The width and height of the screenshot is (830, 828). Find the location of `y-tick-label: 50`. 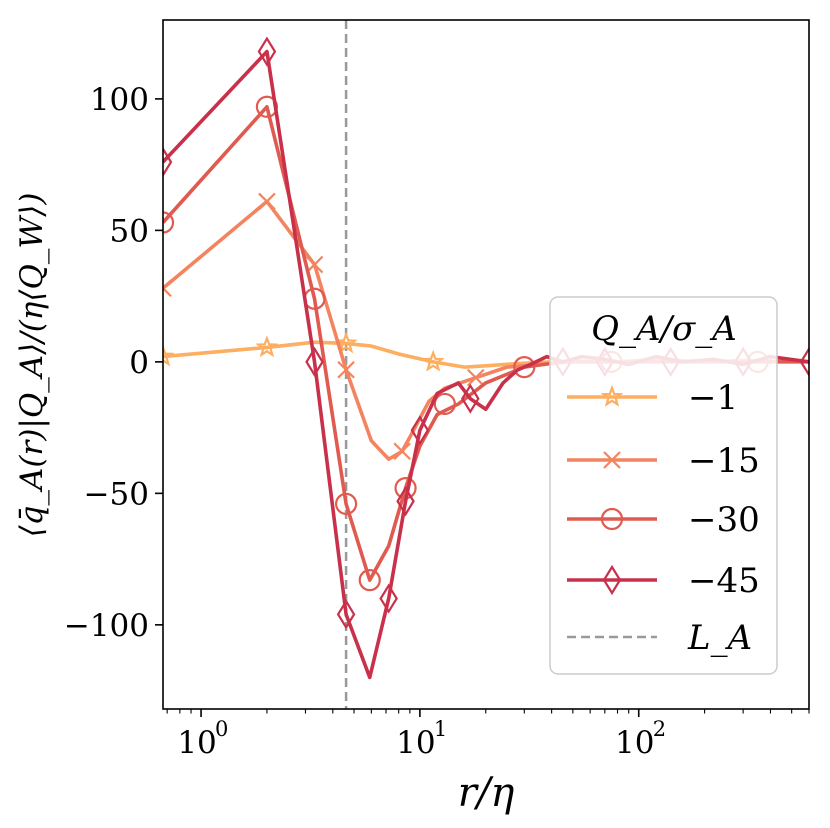

y-tick-label: 50 is located at coordinates (129, 231).